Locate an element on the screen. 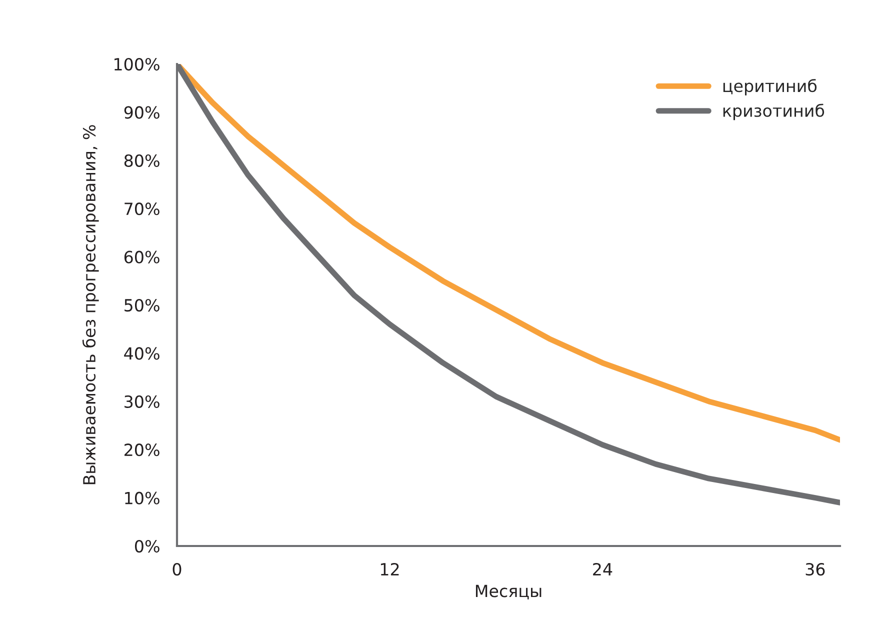 Image resolution: width=869 pixels, height=629 pixels. y-tick-label: 0% is located at coordinates (147, 546).